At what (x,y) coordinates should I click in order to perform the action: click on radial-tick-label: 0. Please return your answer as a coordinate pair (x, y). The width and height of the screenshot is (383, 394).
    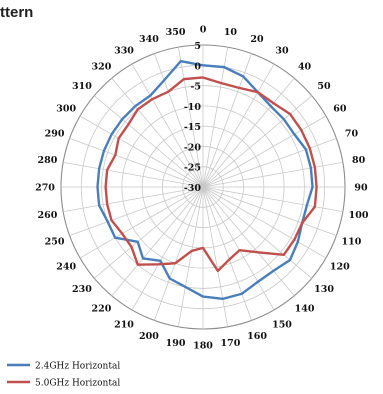
    Looking at the image, I should click on (197, 66).